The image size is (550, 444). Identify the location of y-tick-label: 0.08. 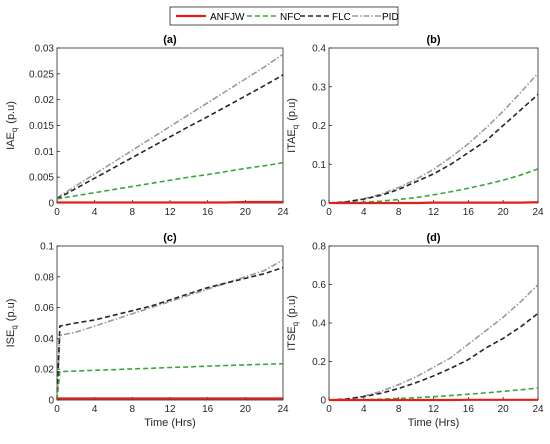
(45, 277).